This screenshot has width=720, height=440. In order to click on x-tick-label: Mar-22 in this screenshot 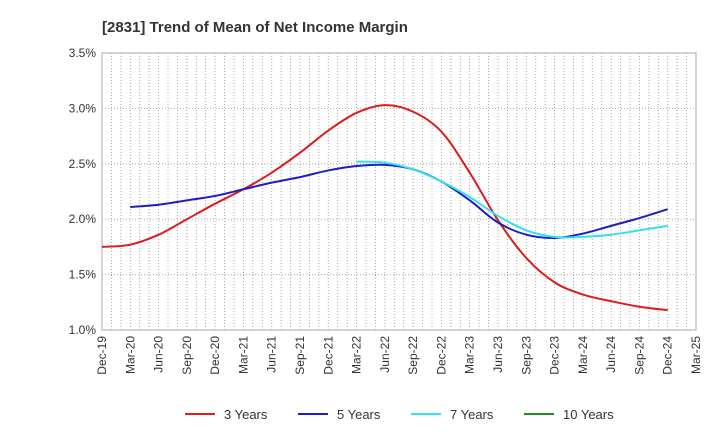, I will do `click(357, 355)`.